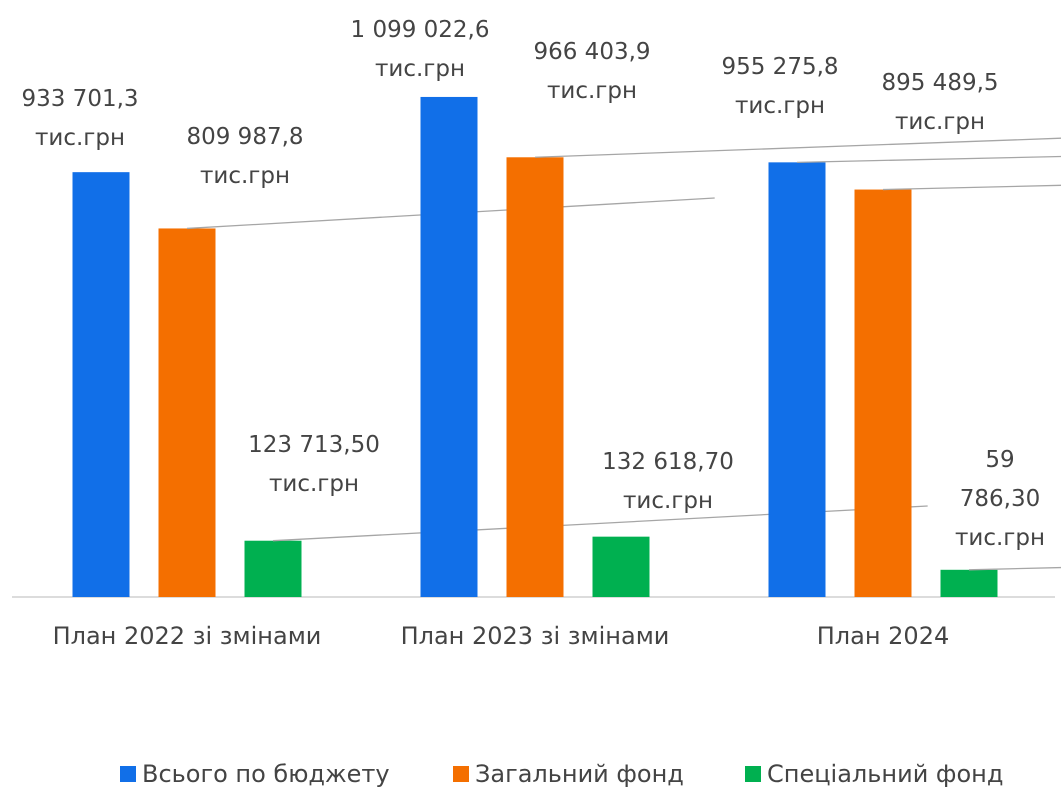 This screenshot has width=1061, height=792. What do you see at coordinates (592, 71) in the screenshot?
I see `value-label: 966 403,9 тис.грн` at bounding box center [592, 71].